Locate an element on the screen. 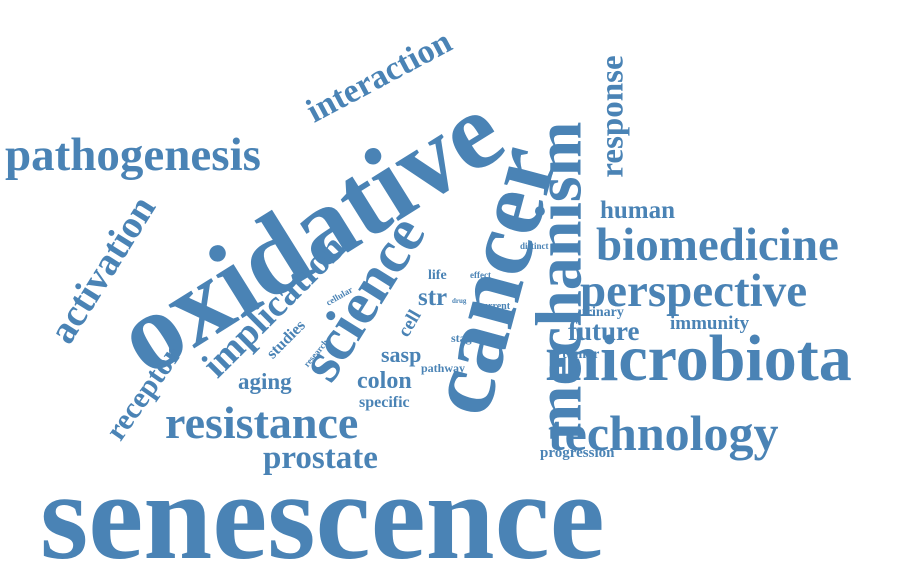 This screenshot has height=569, width=900. word-current: current is located at coordinates (494, 306).